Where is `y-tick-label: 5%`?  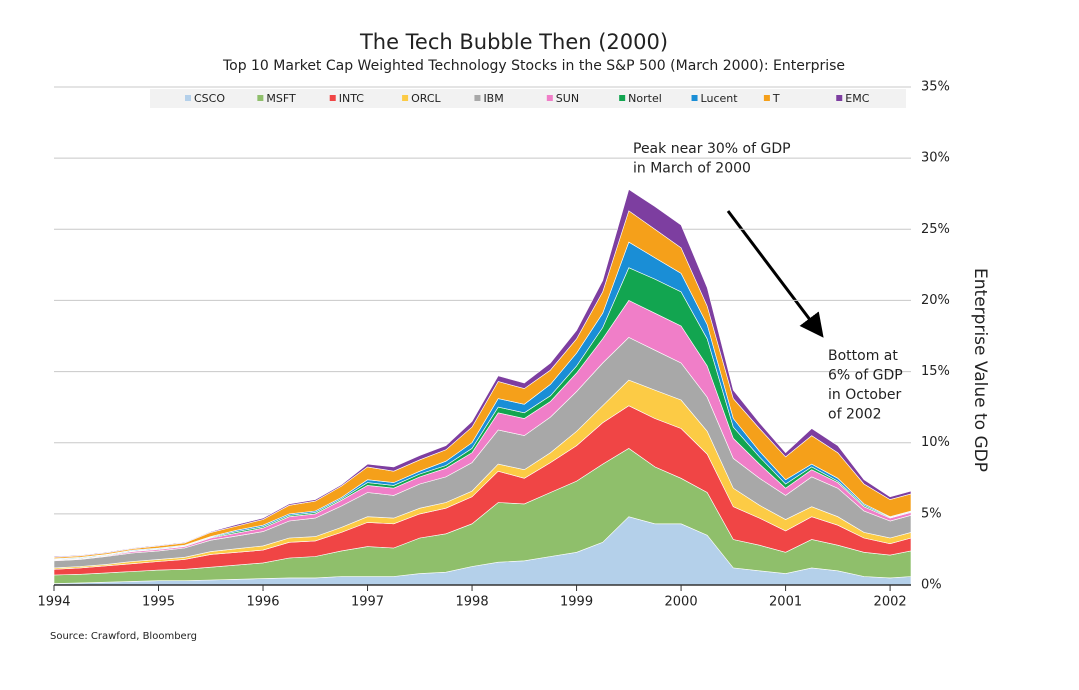 y-tick-label: 5% is located at coordinates (931, 513).